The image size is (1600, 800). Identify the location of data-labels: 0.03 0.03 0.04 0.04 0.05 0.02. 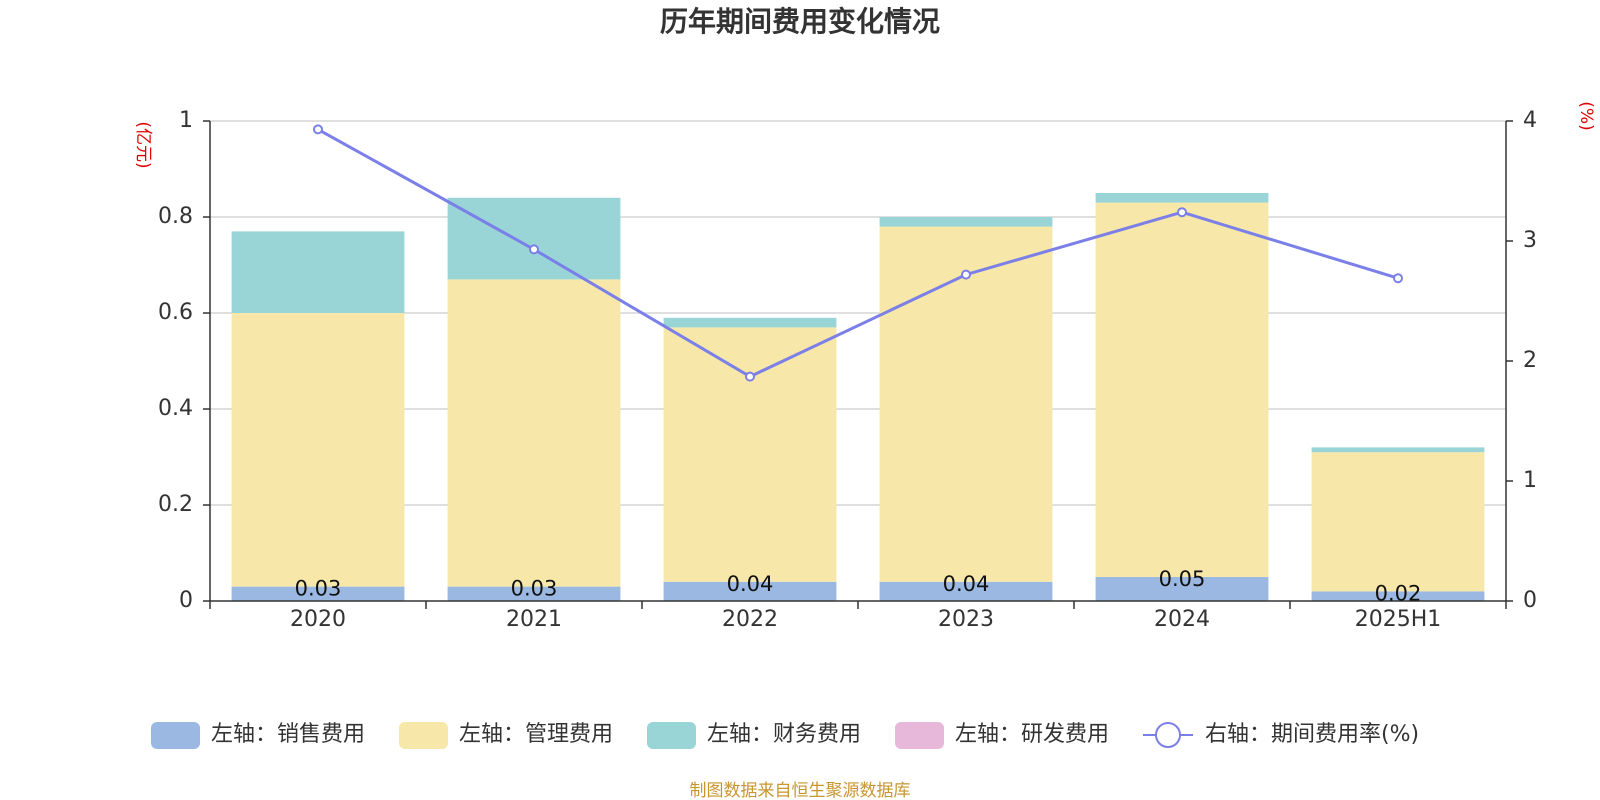
(858, 586).